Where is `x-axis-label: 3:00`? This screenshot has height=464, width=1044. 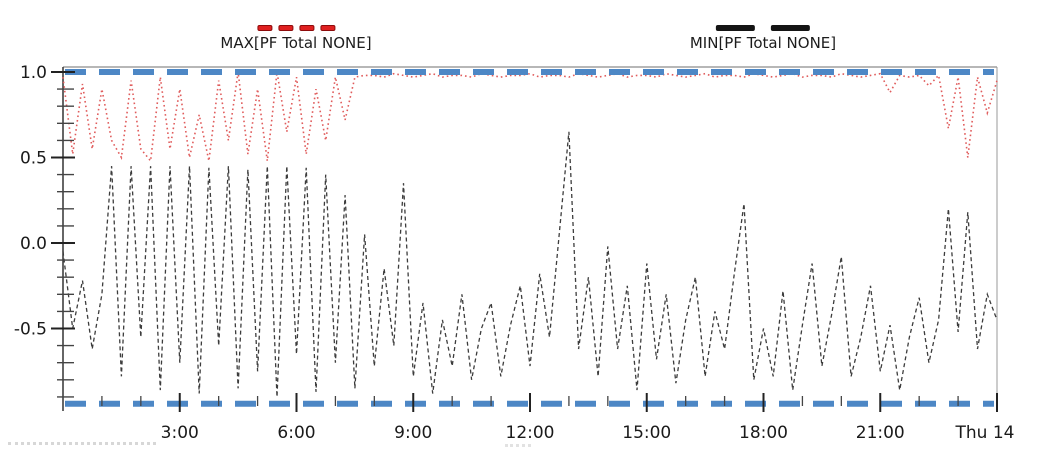 x-axis-label: 3:00 is located at coordinates (180, 433).